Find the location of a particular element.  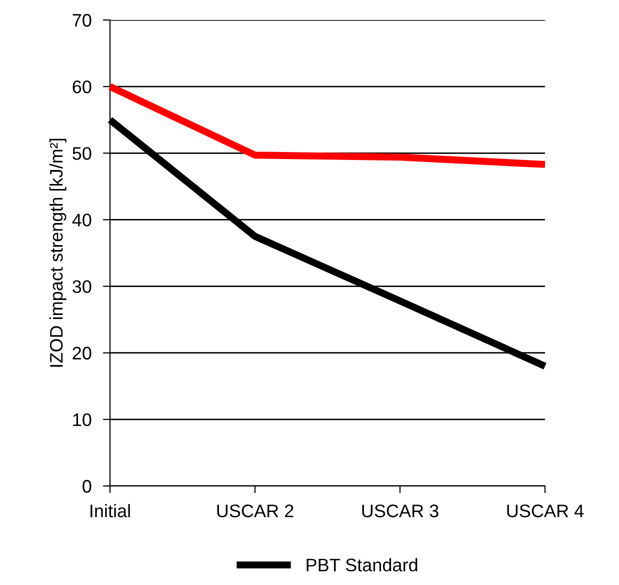

y-tick-label: 40 is located at coordinates (82, 220).